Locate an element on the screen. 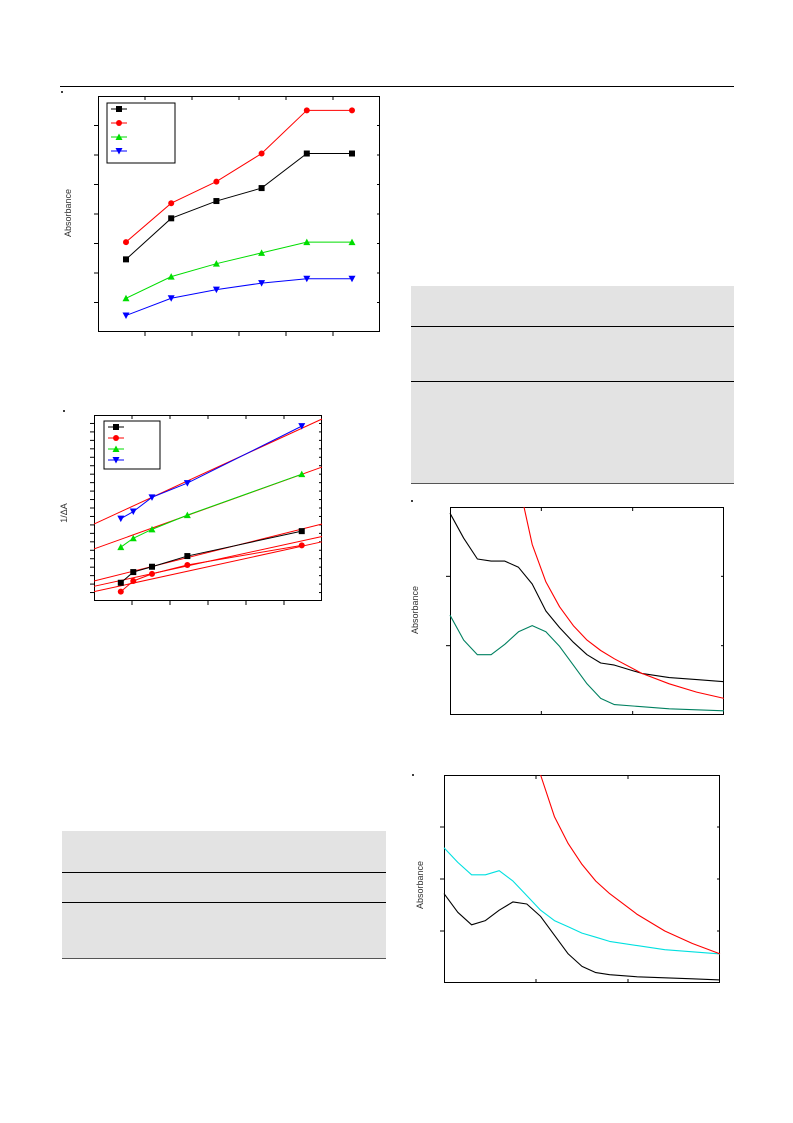  header-rule is located at coordinates (397, 86).